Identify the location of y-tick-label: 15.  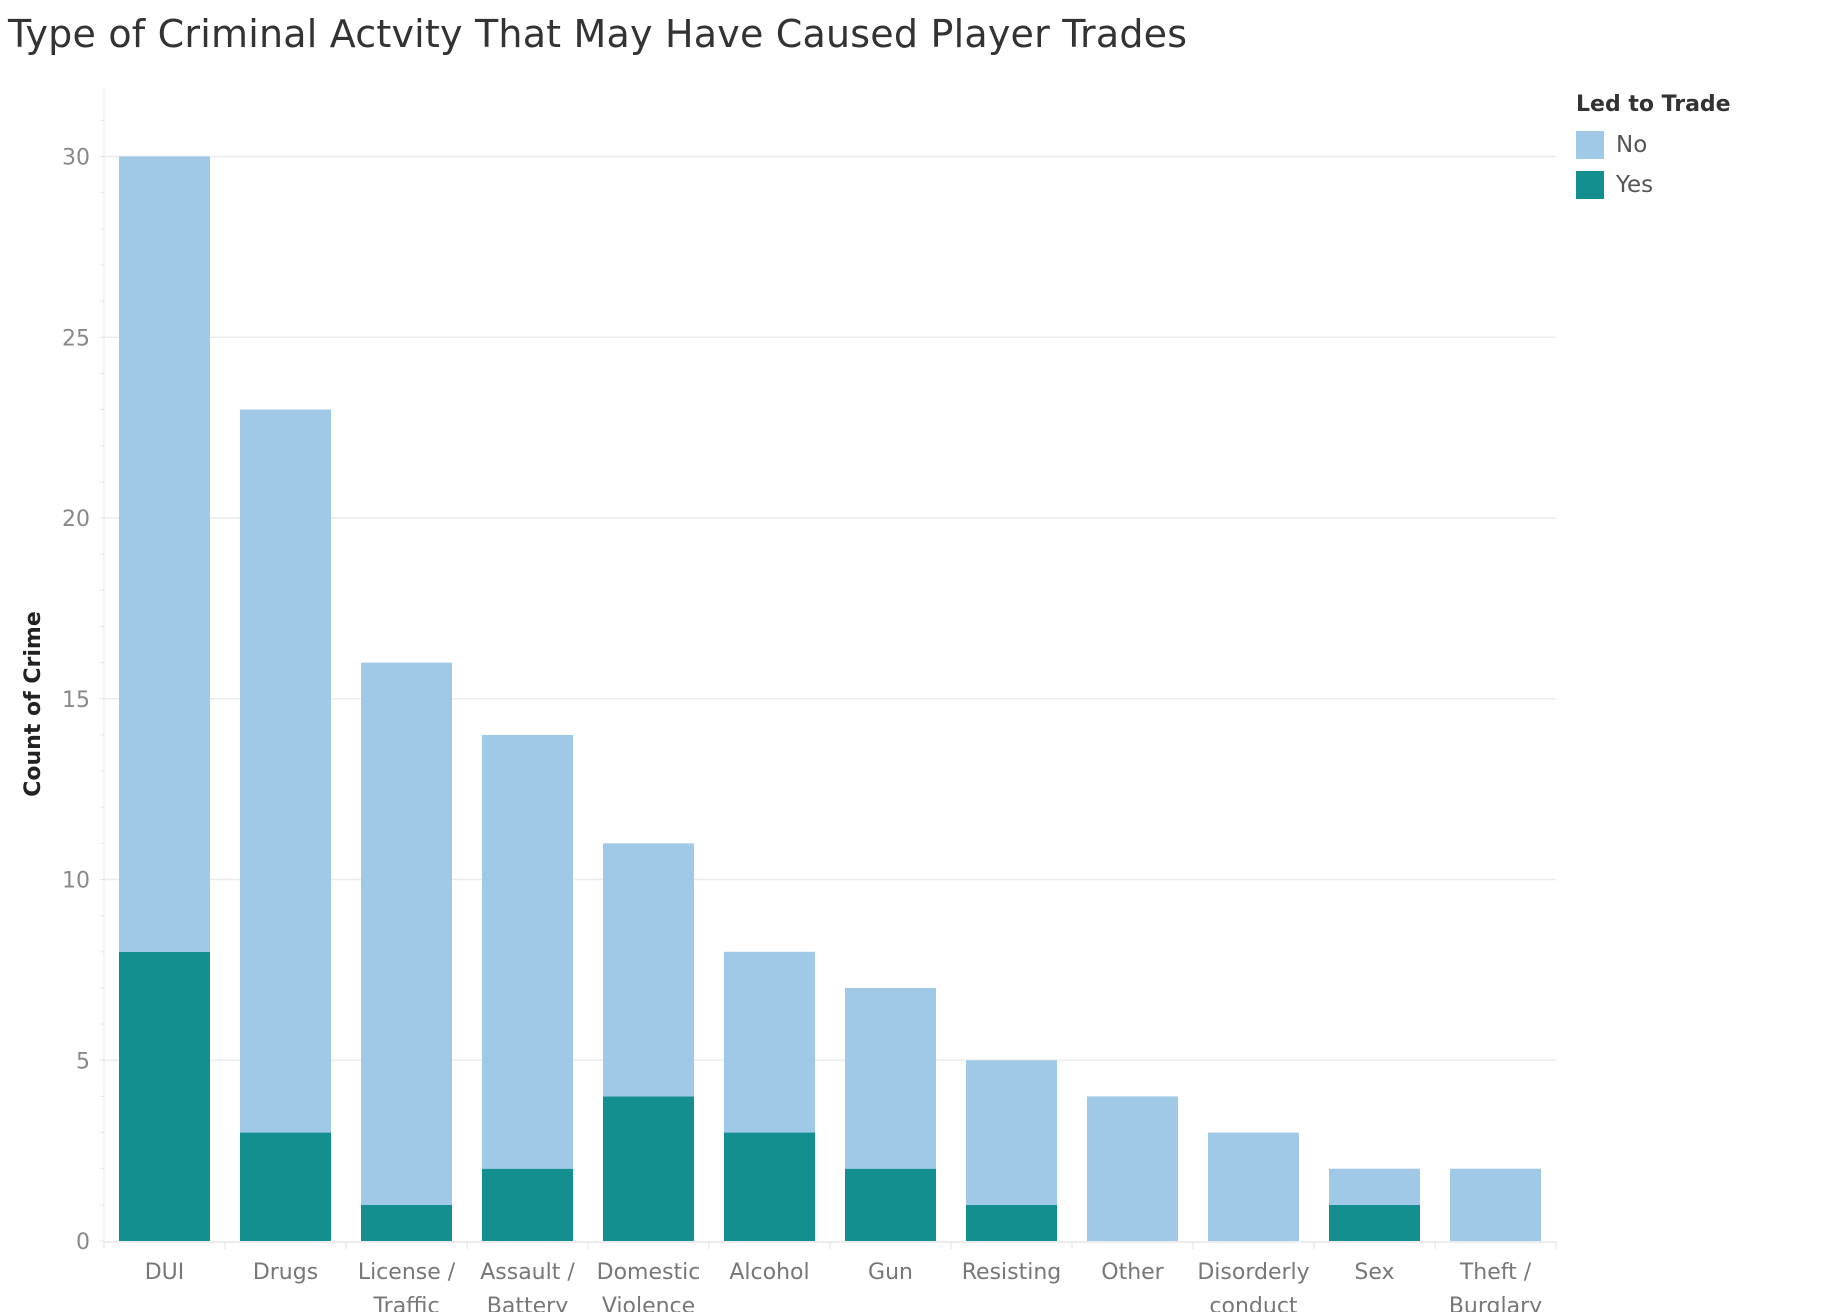
(76, 700).